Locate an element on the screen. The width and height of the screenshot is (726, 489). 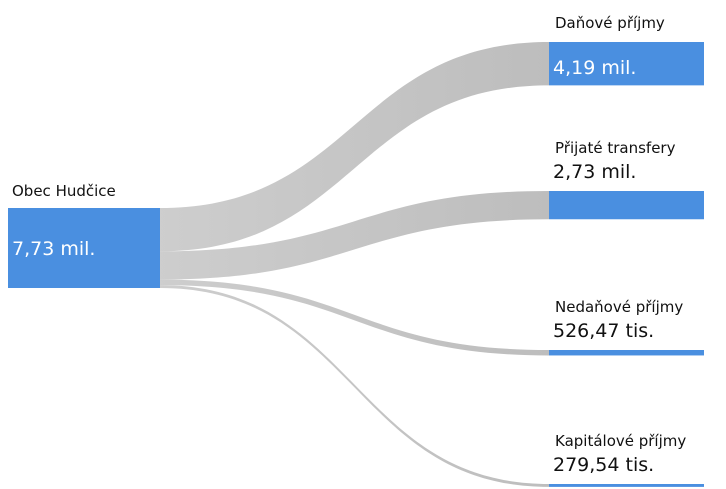
target-value: 279,54 tis. is located at coordinates (603, 465).